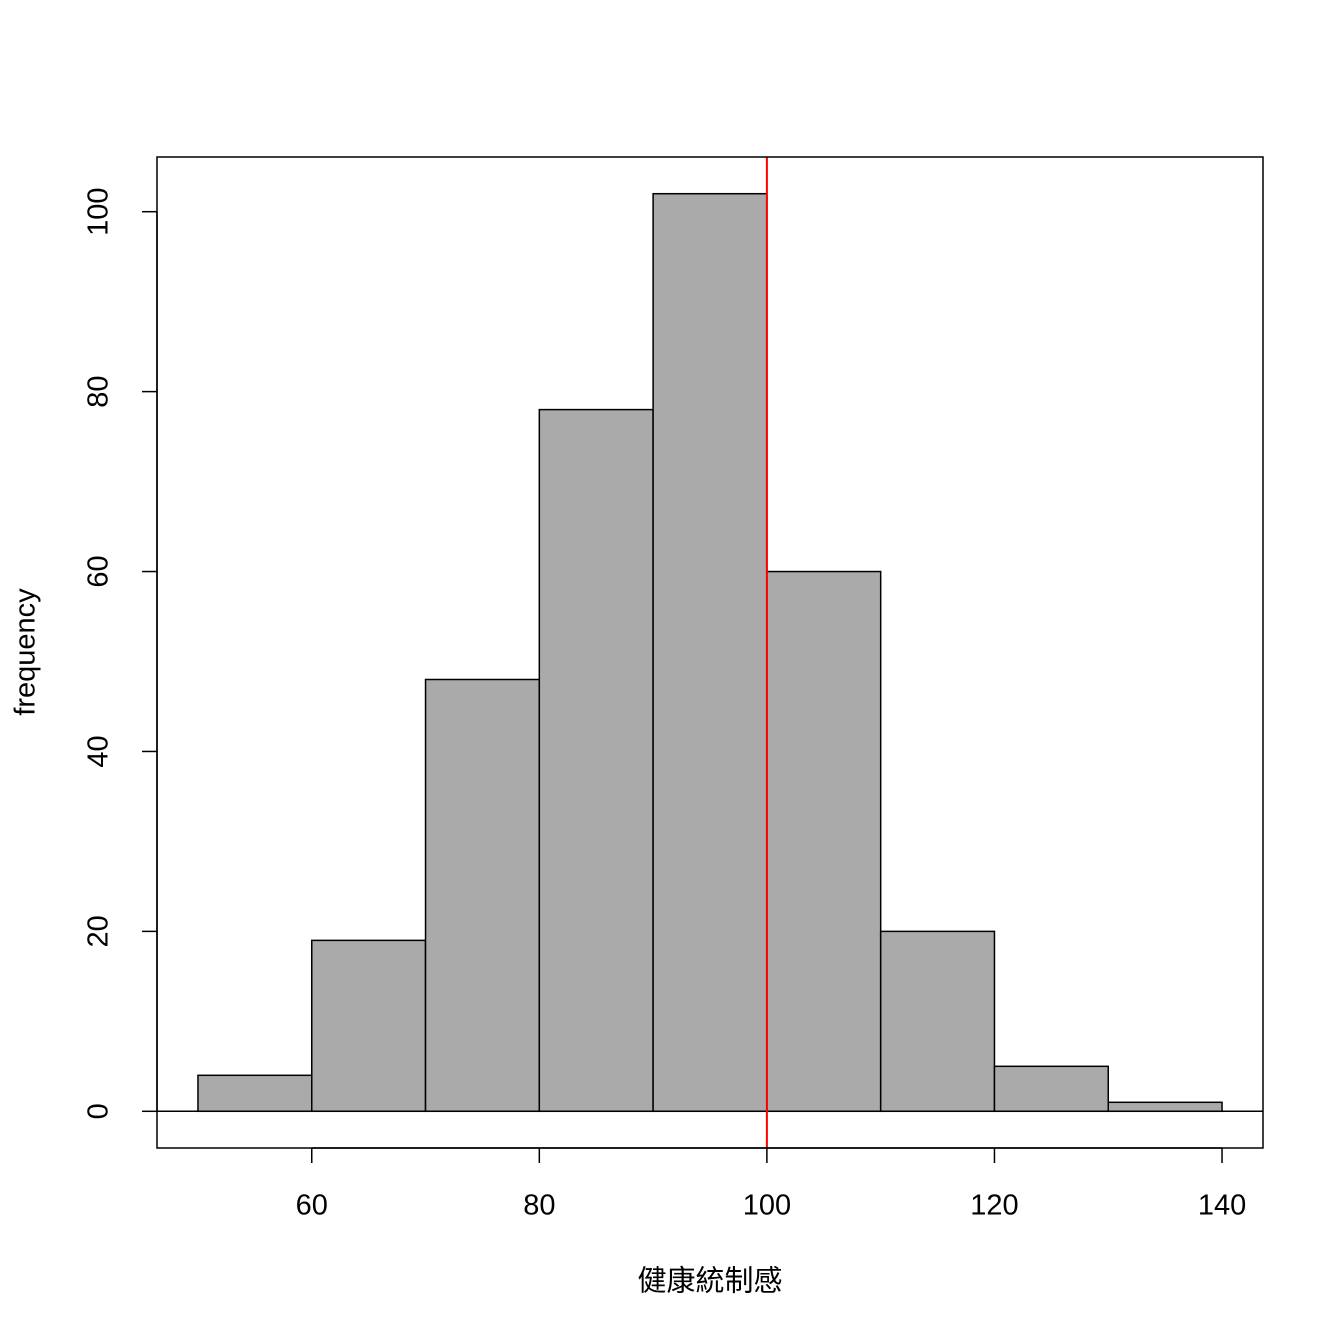 This screenshot has width=1344, height=1344. I want to click on x-tick-label: 60, so click(312, 1206).